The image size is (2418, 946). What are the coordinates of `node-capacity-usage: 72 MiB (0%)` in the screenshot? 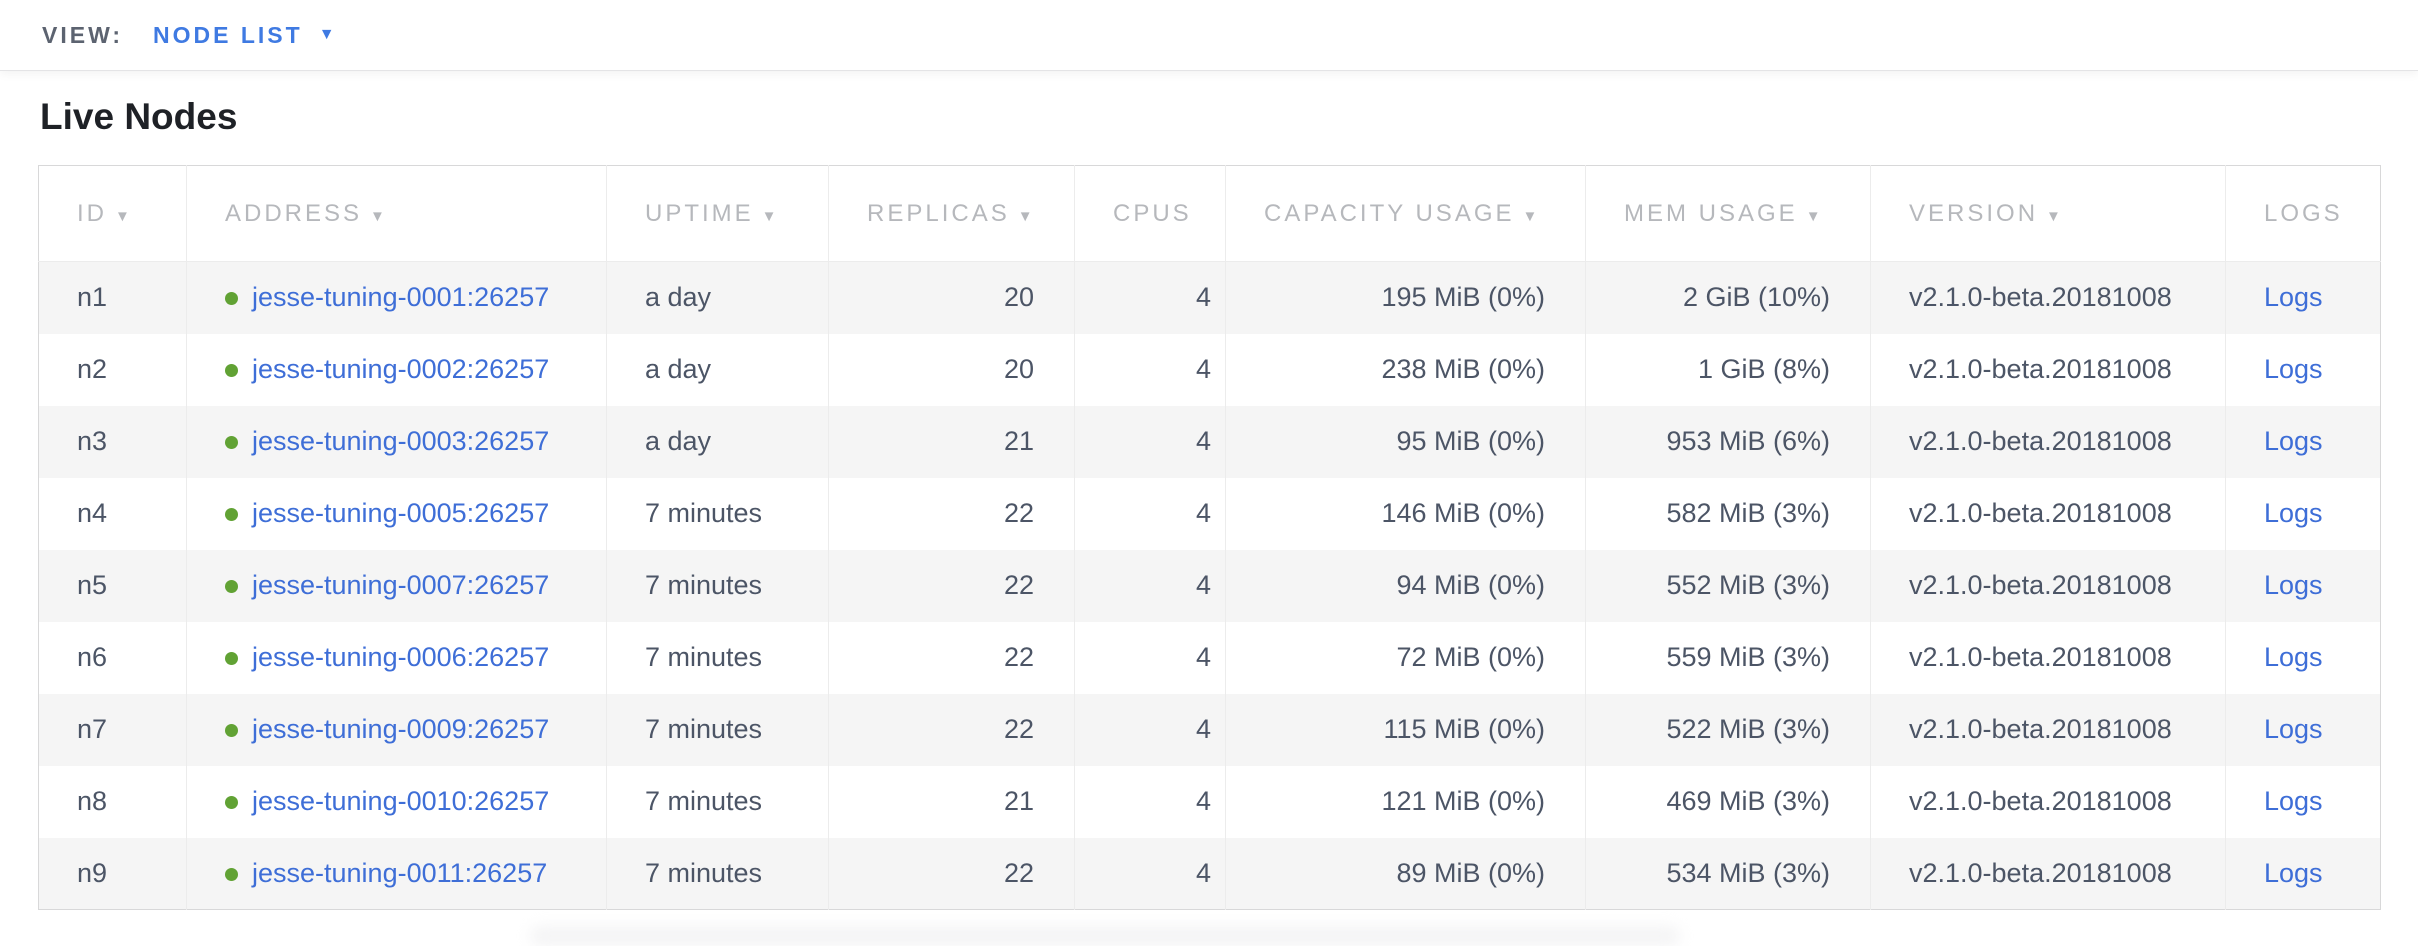 It's located at (1405, 657).